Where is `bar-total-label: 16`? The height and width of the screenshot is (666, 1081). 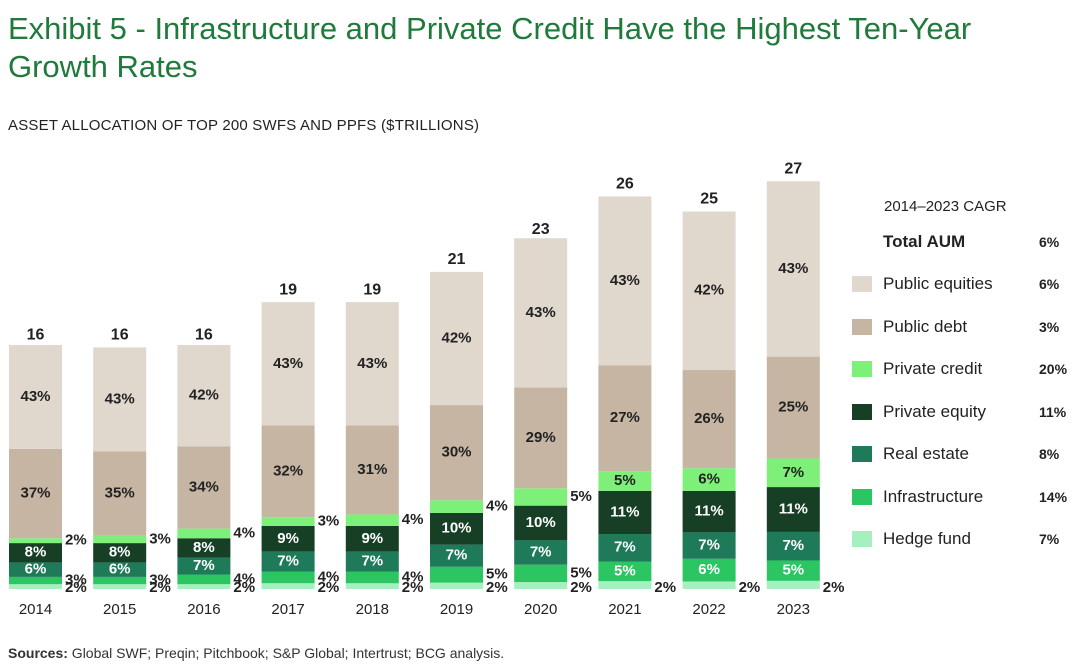 bar-total-label: 16 is located at coordinates (204, 335).